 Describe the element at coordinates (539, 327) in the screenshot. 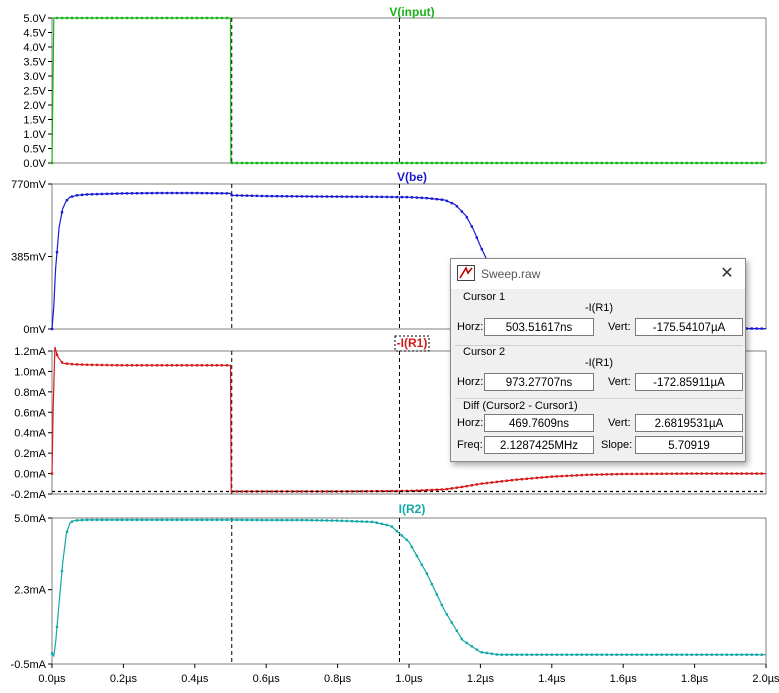

I see `cursor1-horz-field: 503.51617ns` at that location.